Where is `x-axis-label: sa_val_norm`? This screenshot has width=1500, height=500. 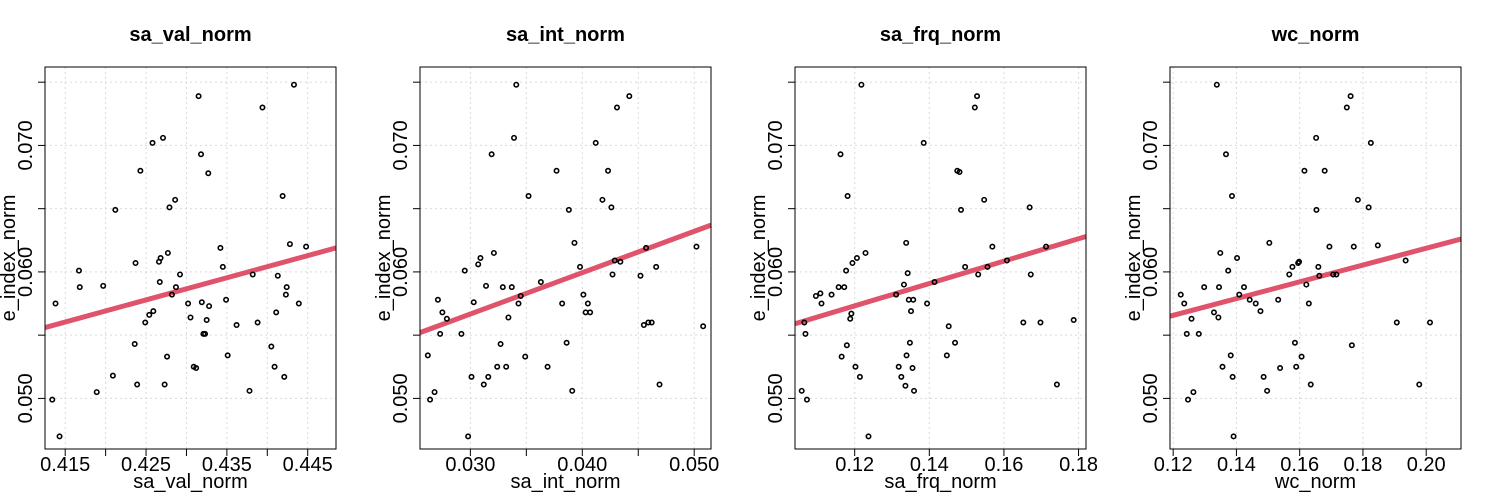
x-axis-label: sa_val_norm is located at coordinates (190, 482).